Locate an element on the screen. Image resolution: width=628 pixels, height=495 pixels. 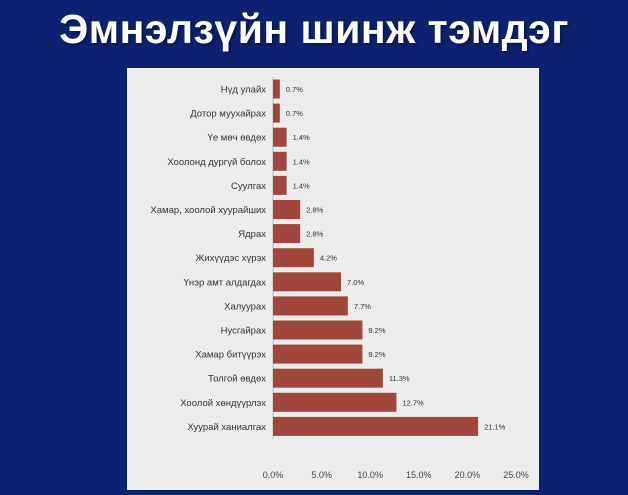
category-label: Суулгах is located at coordinates (248, 186).